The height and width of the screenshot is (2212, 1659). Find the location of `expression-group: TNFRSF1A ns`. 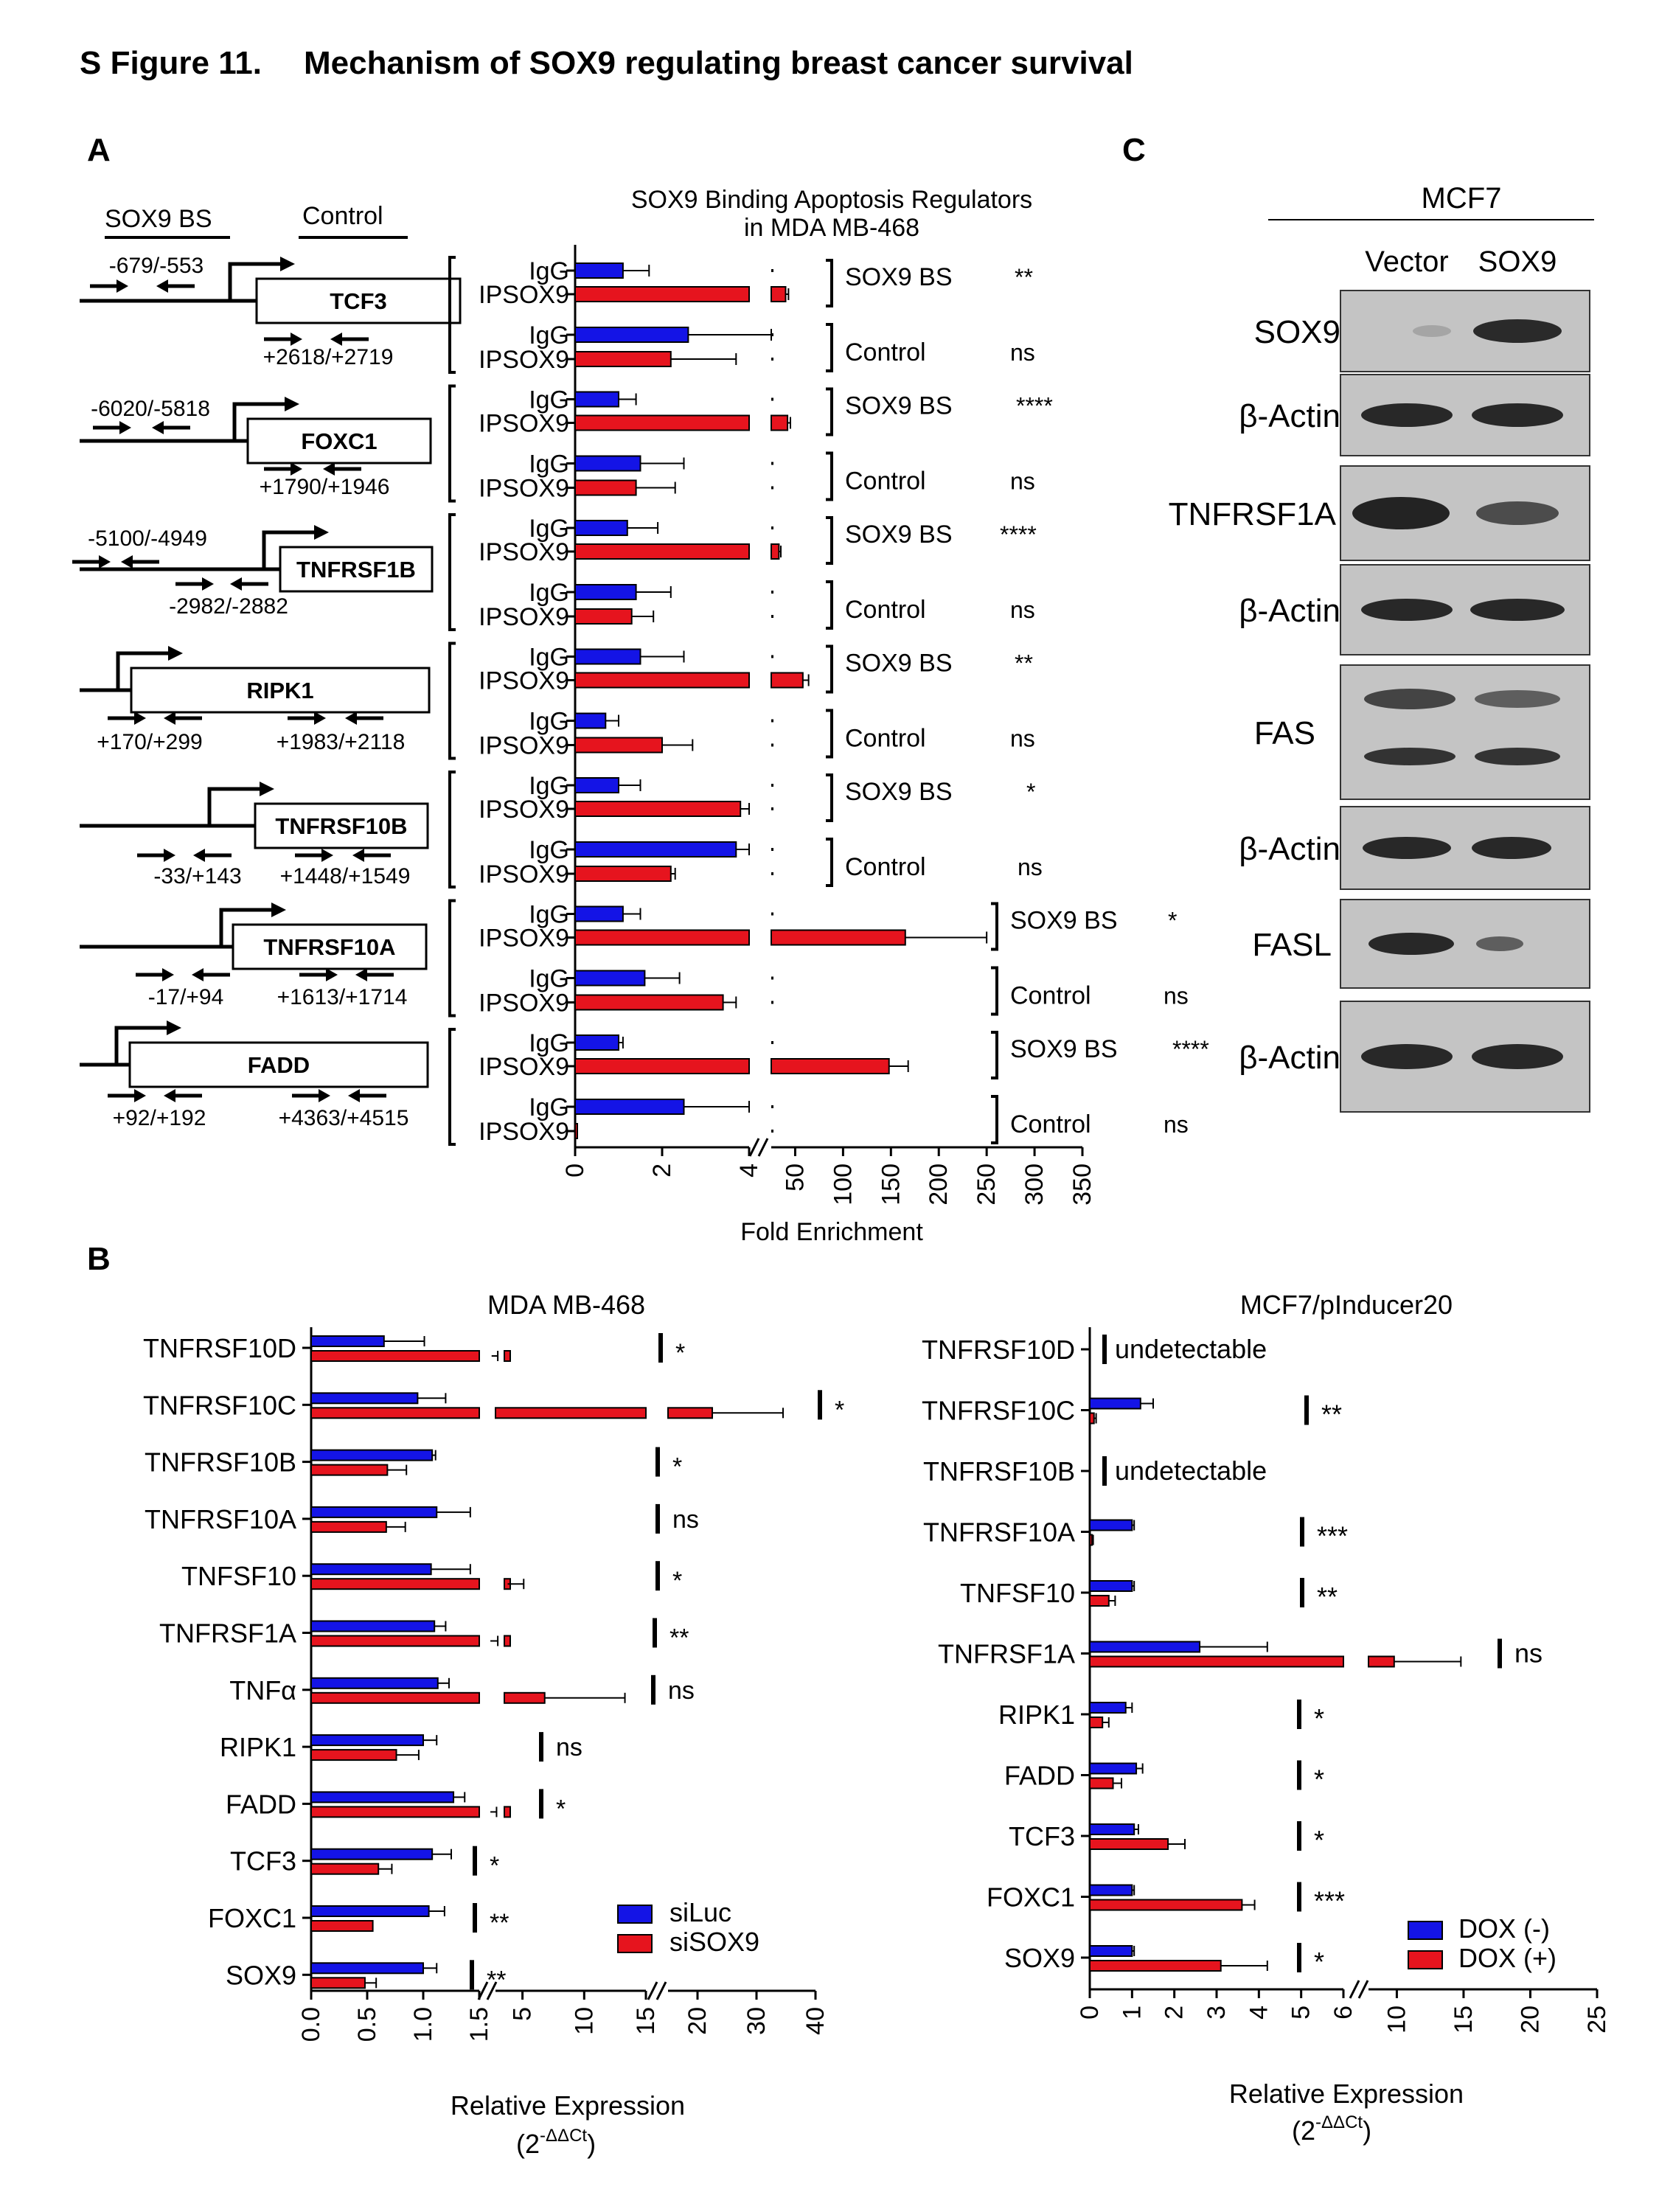

expression-group: TNFRSF1A ns is located at coordinates (1240, 1653).